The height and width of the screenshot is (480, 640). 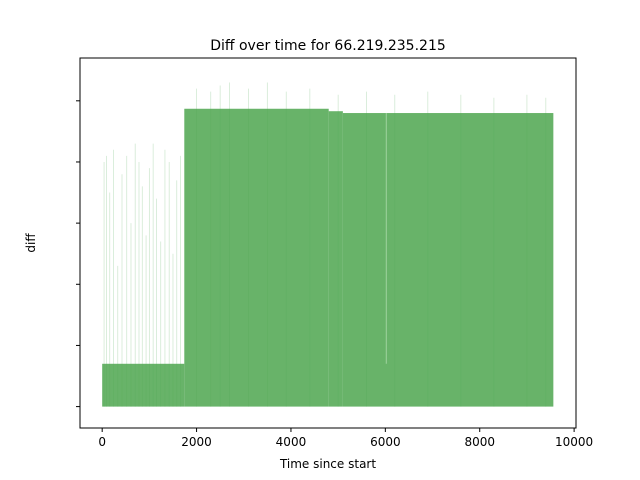 I want to click on chart-title: Diff over time for 66.219.235.215, so click(x=328, y=46).